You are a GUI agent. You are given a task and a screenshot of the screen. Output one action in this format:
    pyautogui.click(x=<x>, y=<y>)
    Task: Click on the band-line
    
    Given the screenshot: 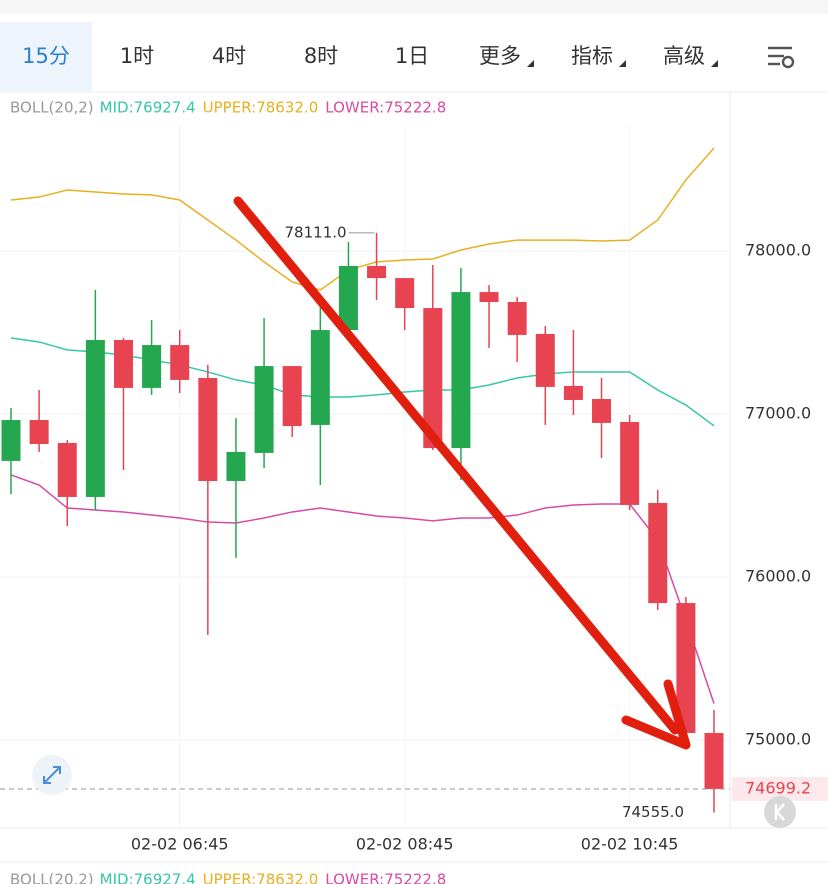 What is the action you would take?
    pyautogui.click(x=362, y=219)
    